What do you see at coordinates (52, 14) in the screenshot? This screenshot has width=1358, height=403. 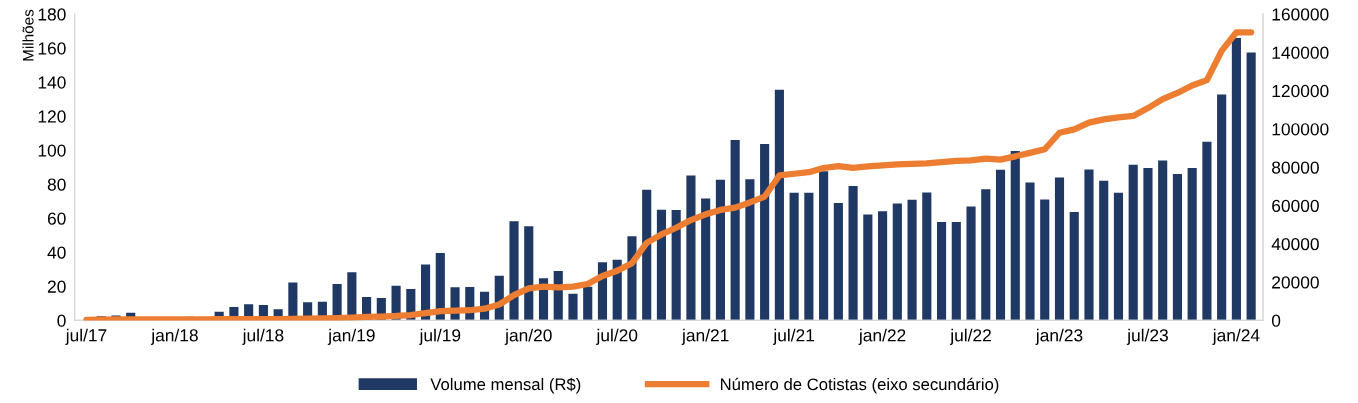 I see `y-tick-label: 180` at bounding box center [52, 14].